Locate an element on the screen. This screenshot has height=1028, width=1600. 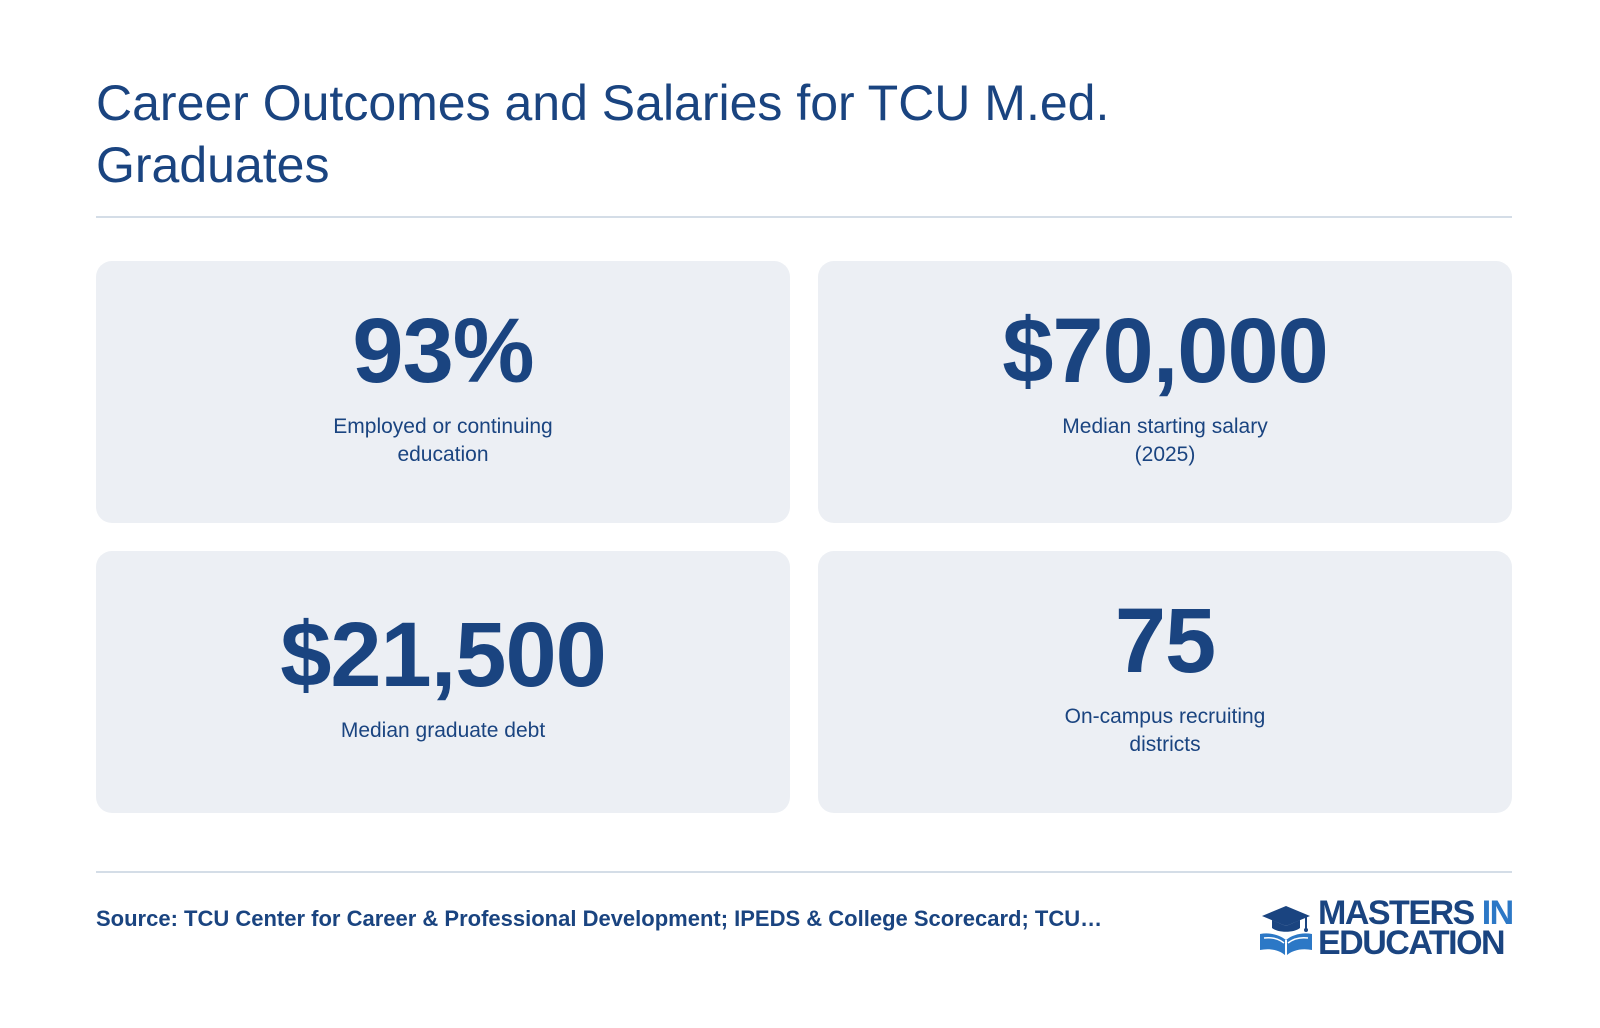
stat-card-employment: 93% Employed or continuing education is located at coordinates (443, 392).